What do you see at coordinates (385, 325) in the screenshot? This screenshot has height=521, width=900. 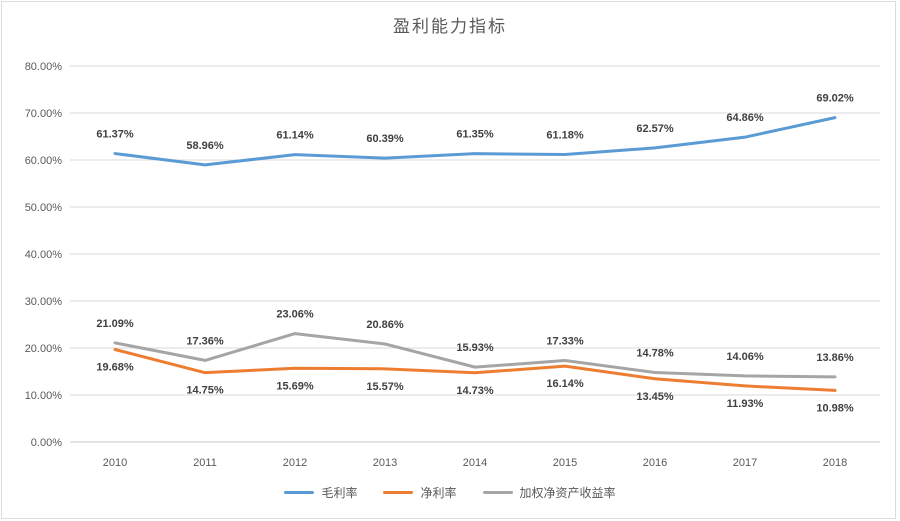 I see `data-label-series-2: 20.86%` at bounding box center [385, 325].